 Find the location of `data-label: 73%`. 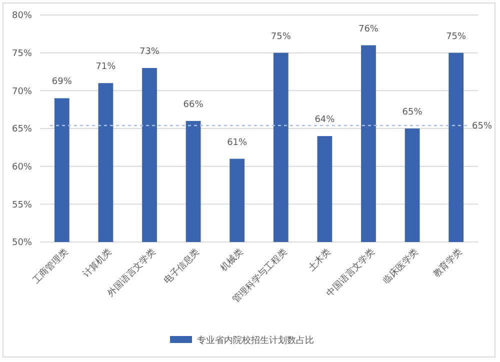

data-label: 73% is located at coordinates (149, 51).